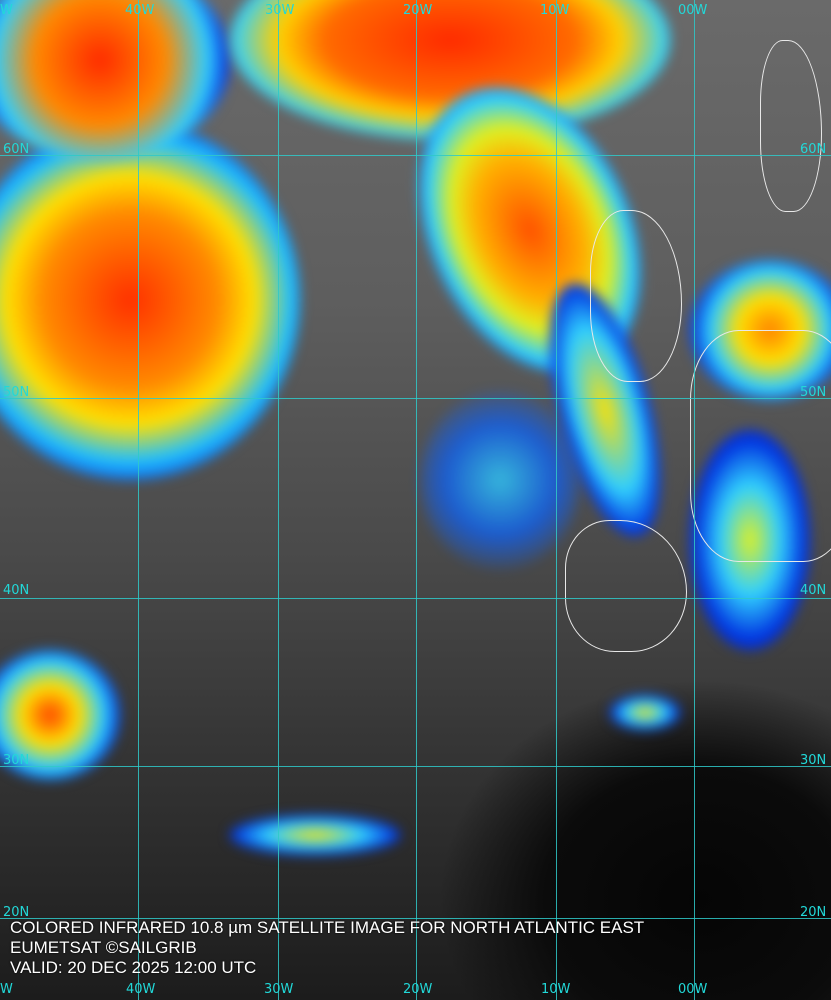 The height and width of the screenshot is (1000, 831). I want to click on caption-valid-time: VALID: 20 DEC 2025 12:00 UTC, so click(133, 967).